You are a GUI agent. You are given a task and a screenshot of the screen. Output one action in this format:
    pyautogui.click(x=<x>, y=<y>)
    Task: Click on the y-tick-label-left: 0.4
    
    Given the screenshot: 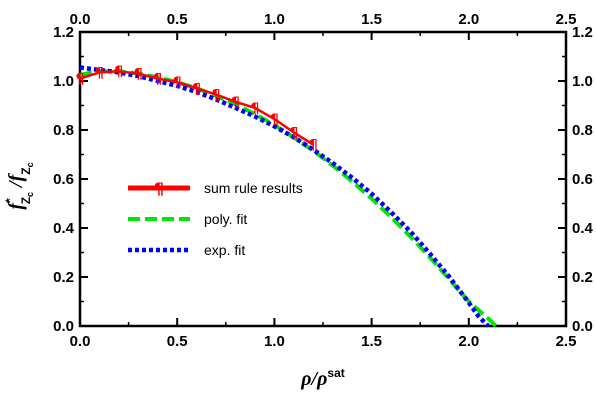 What is the action you would take?
    pyautogui.click(x=64, y=228)
    